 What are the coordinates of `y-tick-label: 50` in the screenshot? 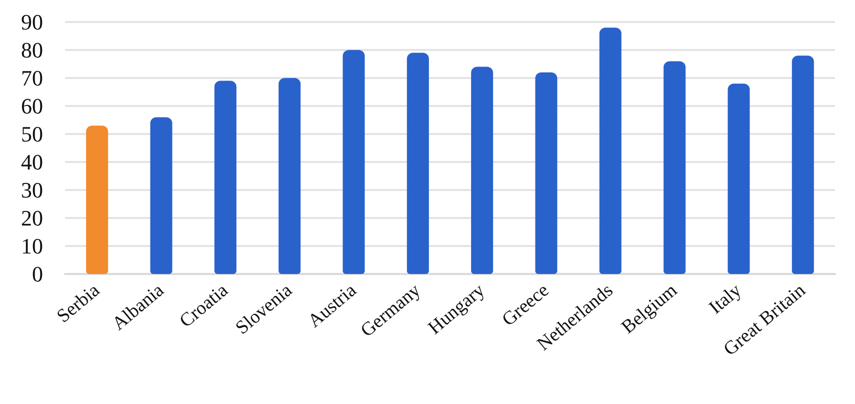 It's located at (32, 134).